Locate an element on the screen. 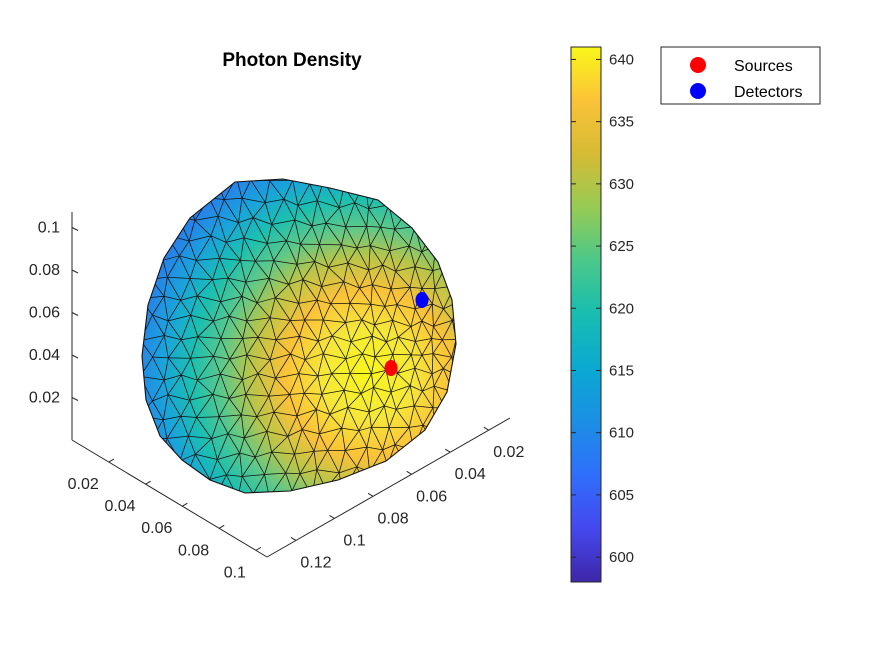  detector-marker is located at coordinates (422, 300).